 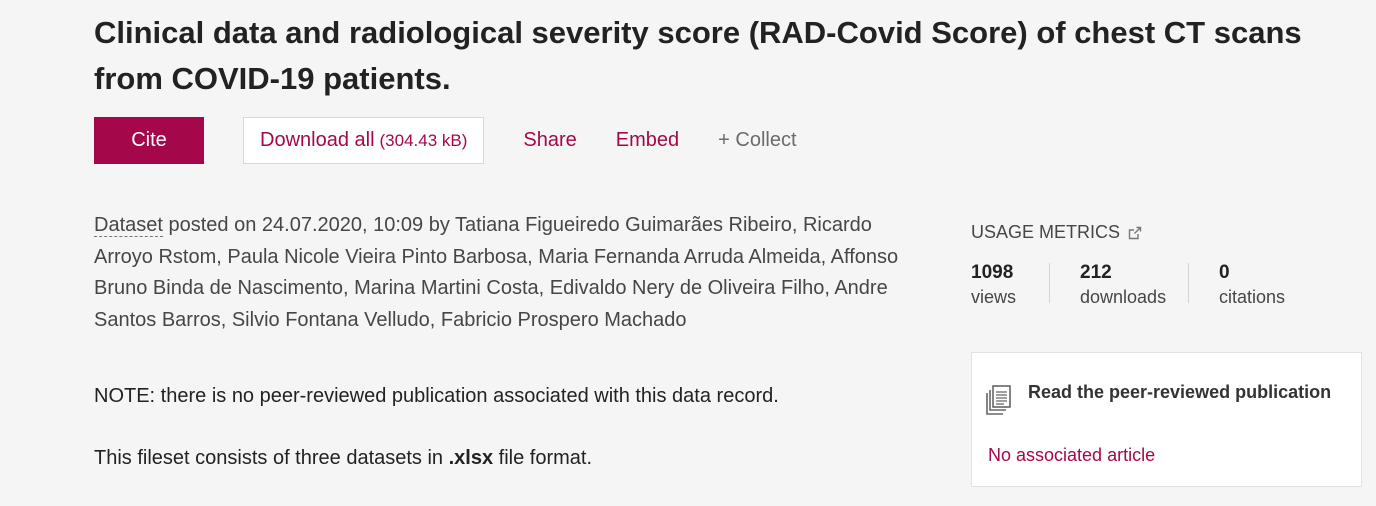 I want to click on metric-downloads-value: 212, so click(x=1096, y=272).